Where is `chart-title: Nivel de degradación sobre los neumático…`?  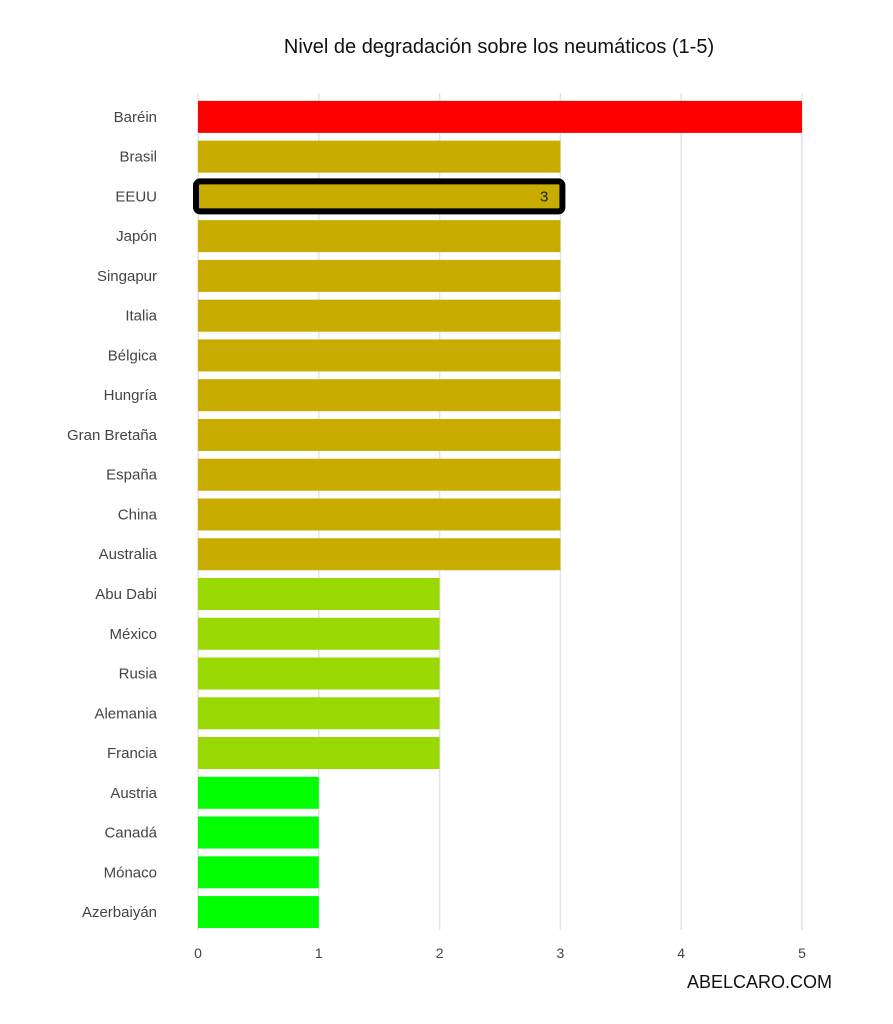
chart-title: Nivel de degradación sobre los neumático… is located at coordinates (499, 47).